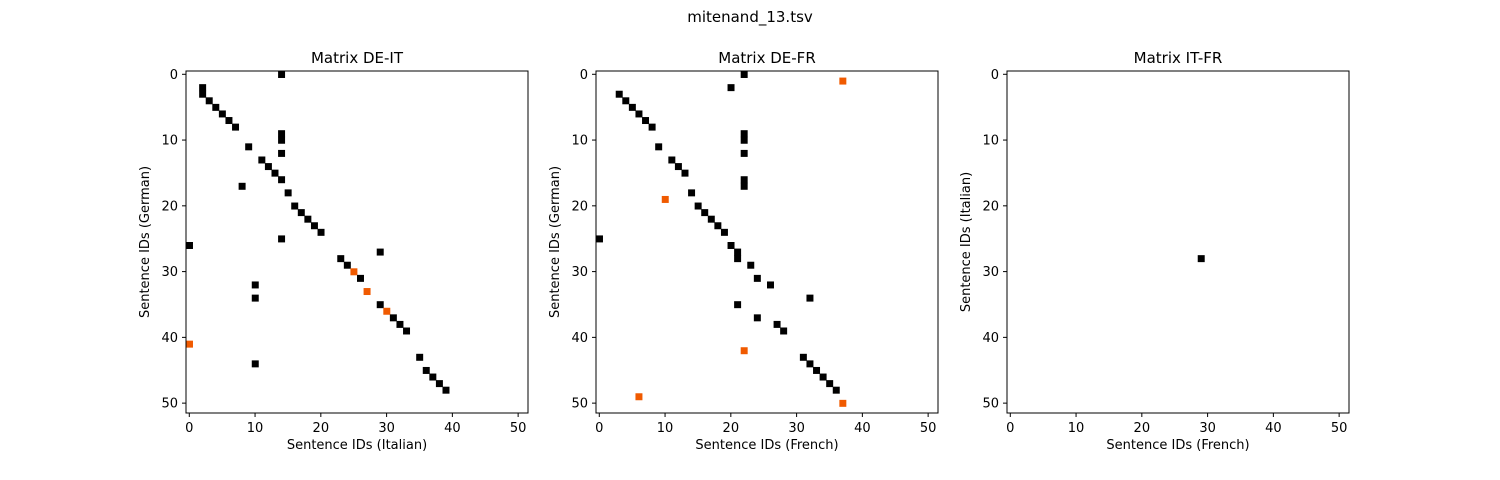 This screenshot has width=1500, height=480. What do you see at coordinates (583, 240) in the screenshot?
I see `y-axis: 0 10 20 30 40 50` at bounding box center [583, 240].